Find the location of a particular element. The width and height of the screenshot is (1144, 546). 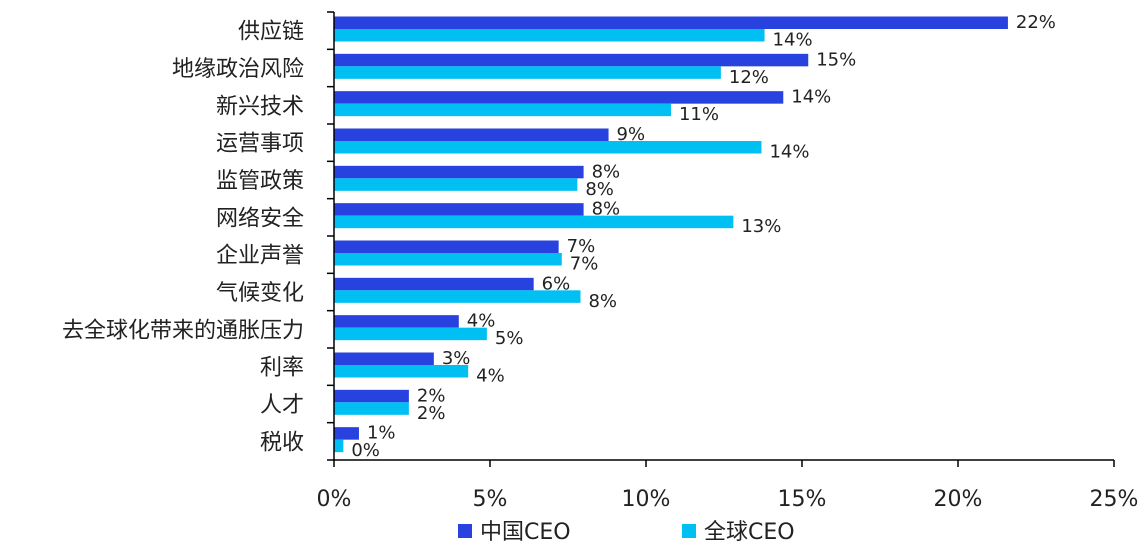

legend: 中国CEO 全球CEO is located at coordinates (626, 532).